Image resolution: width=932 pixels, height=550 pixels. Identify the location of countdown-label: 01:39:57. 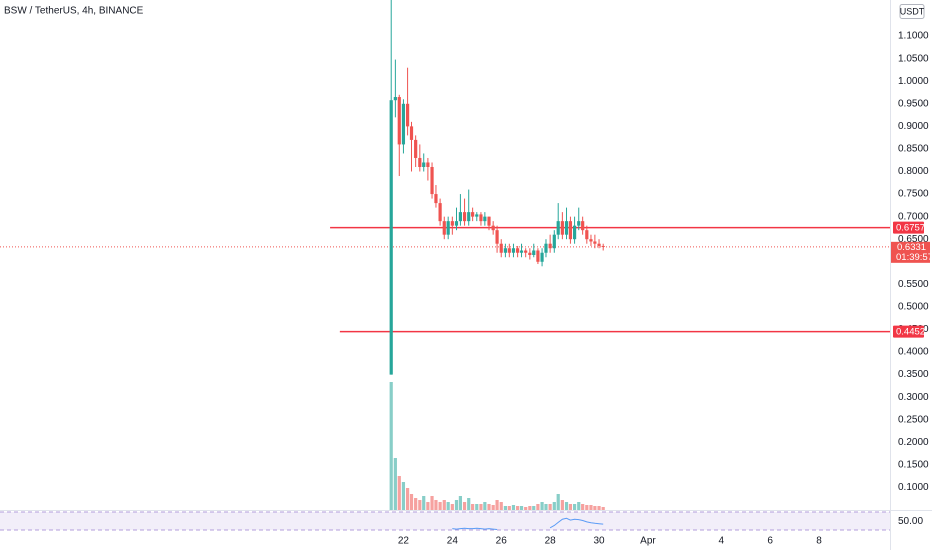
(914, 257).